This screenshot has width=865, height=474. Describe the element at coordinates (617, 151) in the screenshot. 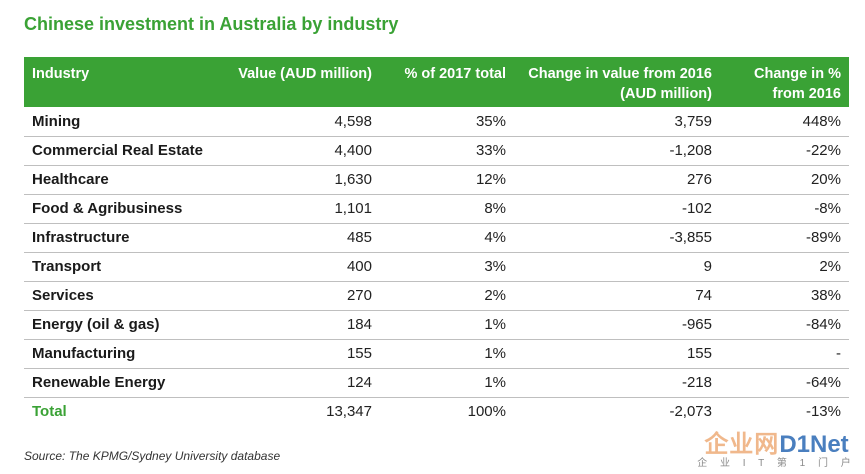

I see `change-value-cell: -1,208` at that location.